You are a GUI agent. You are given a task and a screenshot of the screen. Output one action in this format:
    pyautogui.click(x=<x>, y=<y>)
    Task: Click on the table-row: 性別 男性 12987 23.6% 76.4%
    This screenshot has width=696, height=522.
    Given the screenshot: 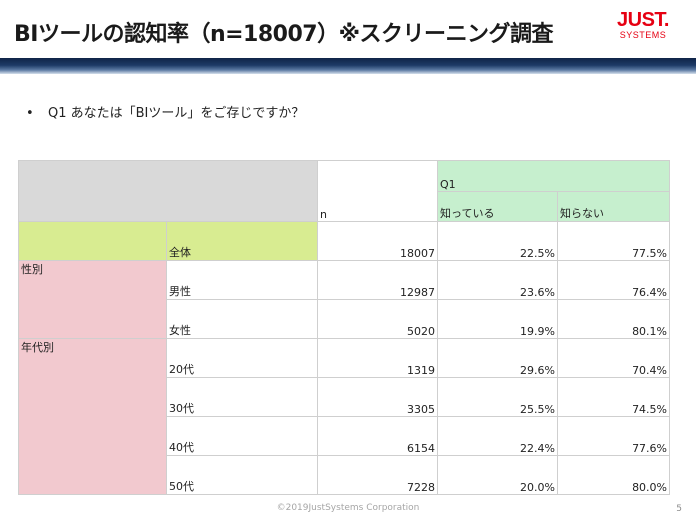 What is the action you would take?
    pyautogui.click(x=344, y=299)
    